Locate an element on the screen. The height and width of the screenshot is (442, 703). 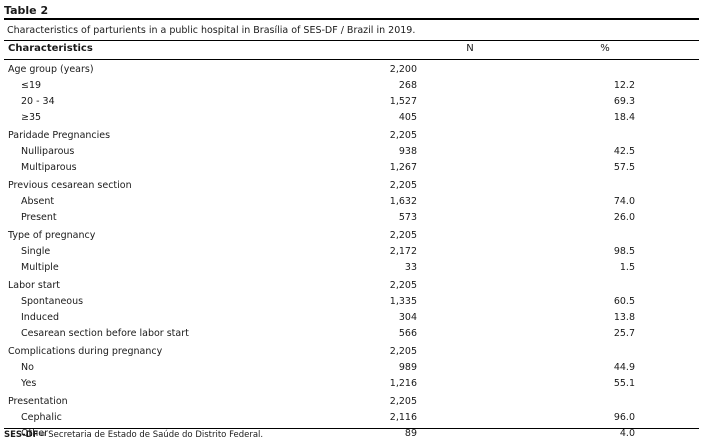
category-row: Previous cesarean section 2,205 is located at coordinates (351, 185).